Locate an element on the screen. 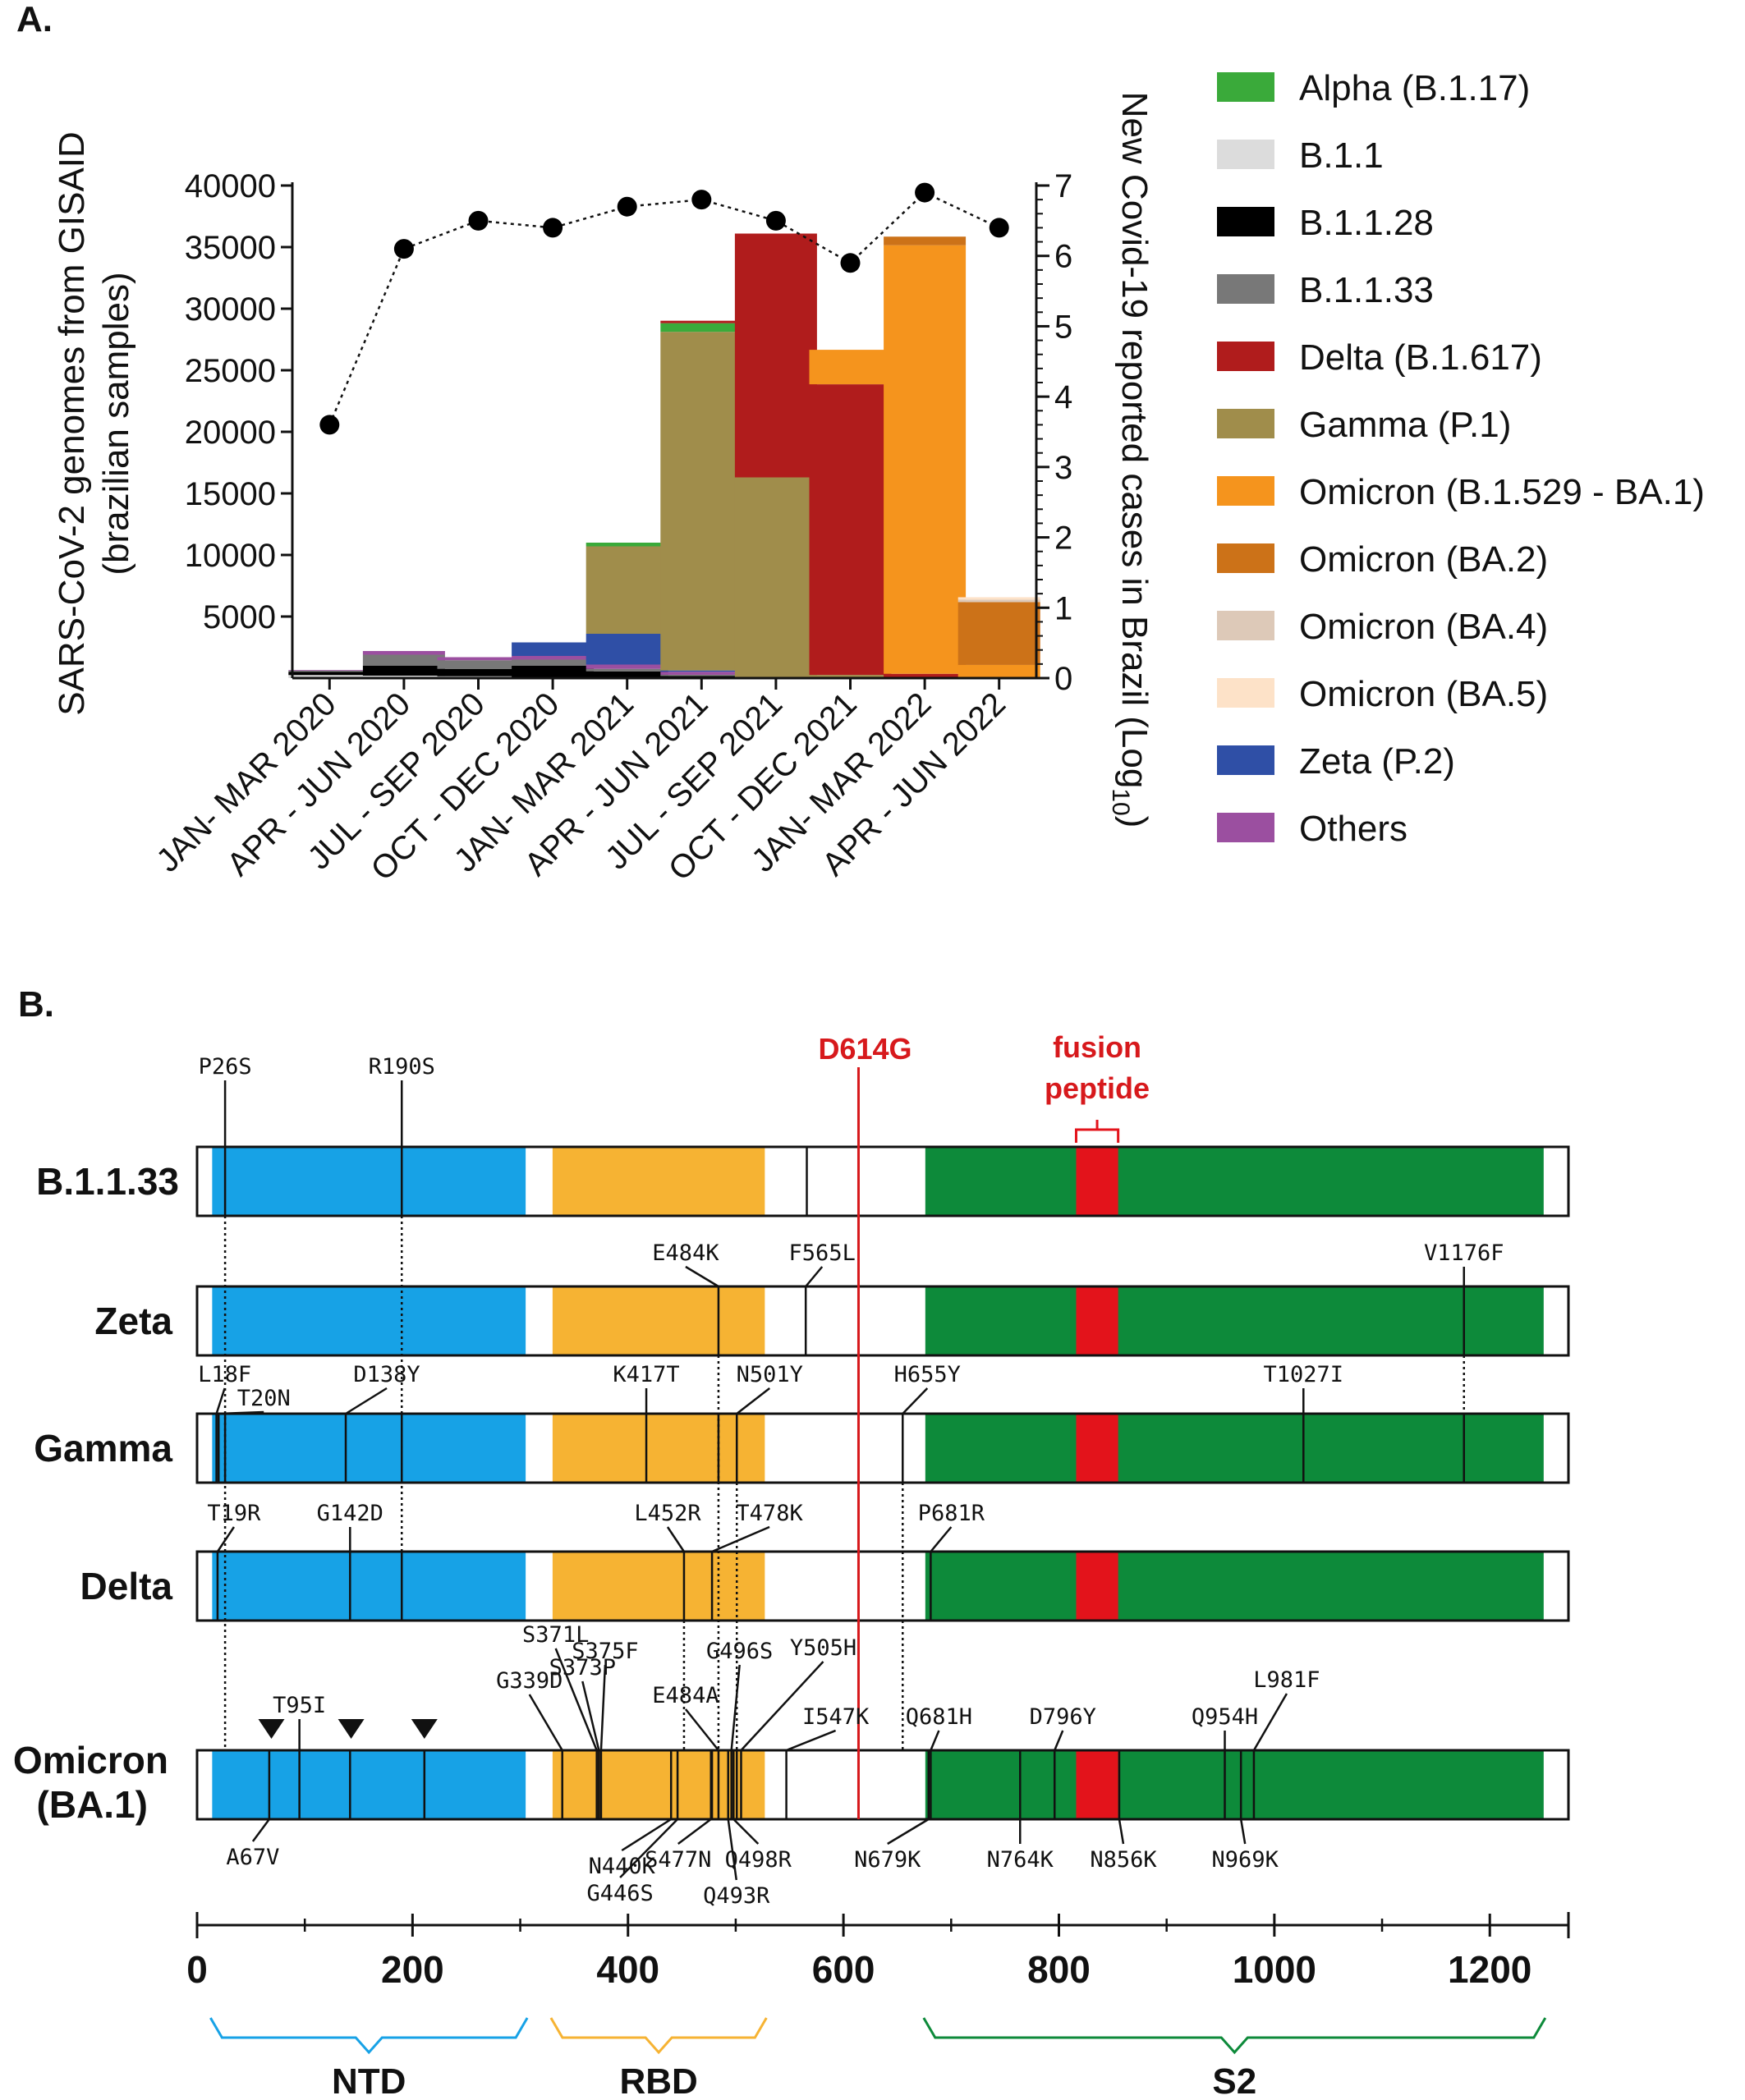 The width and height of the screenshot is (1745, 2100). scale-tick-label: 800 is located at coordinates (1059, 1970).